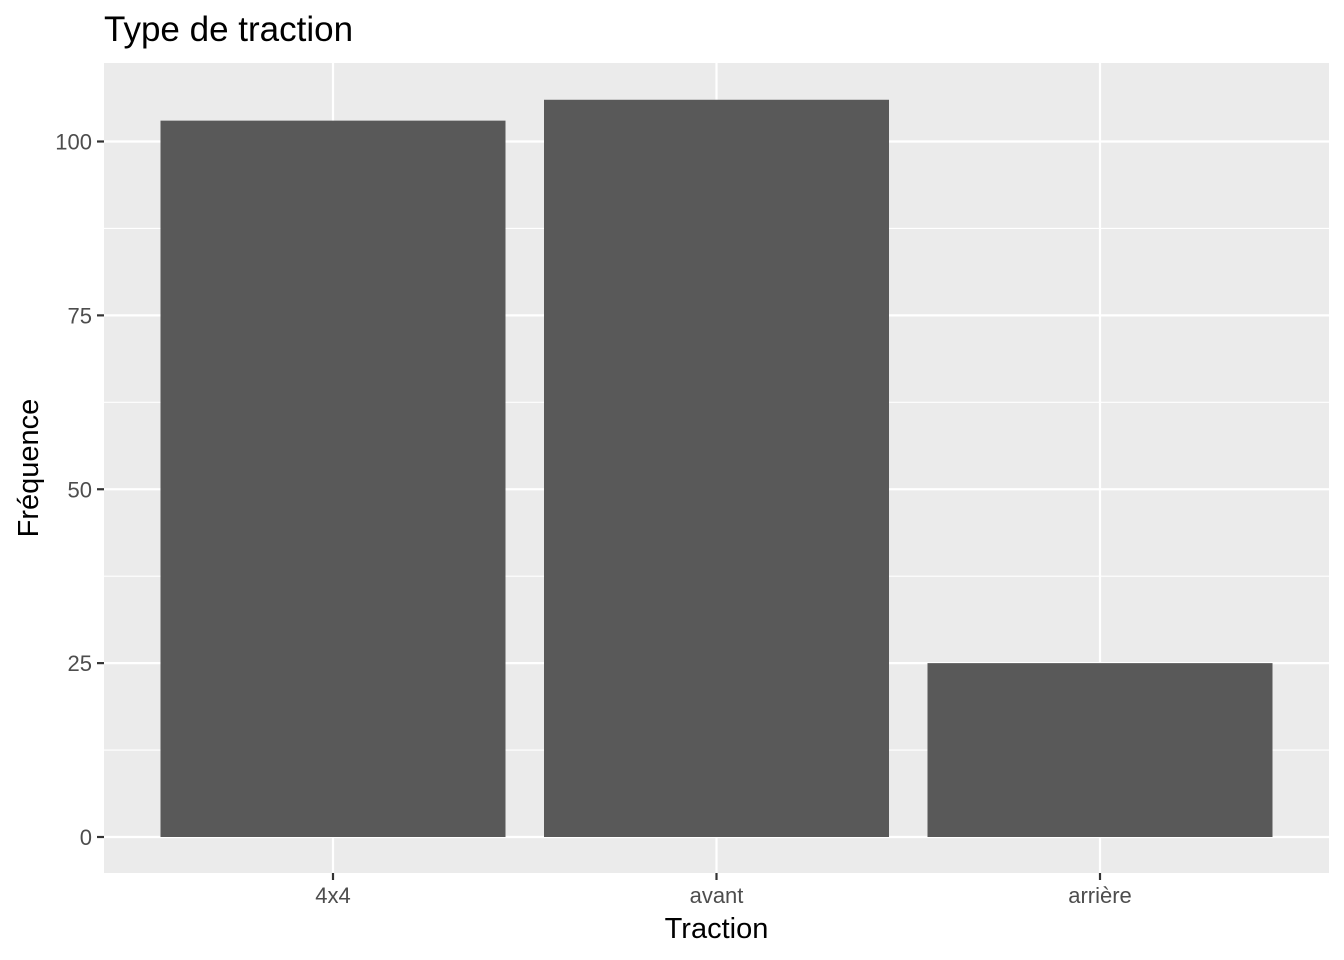 This screenshot has width=1344, height=960. What do you see at coordinates (717, 929) in the screenshot?
I see `x-axis-title: Traction` at bounding box center [717, 929].